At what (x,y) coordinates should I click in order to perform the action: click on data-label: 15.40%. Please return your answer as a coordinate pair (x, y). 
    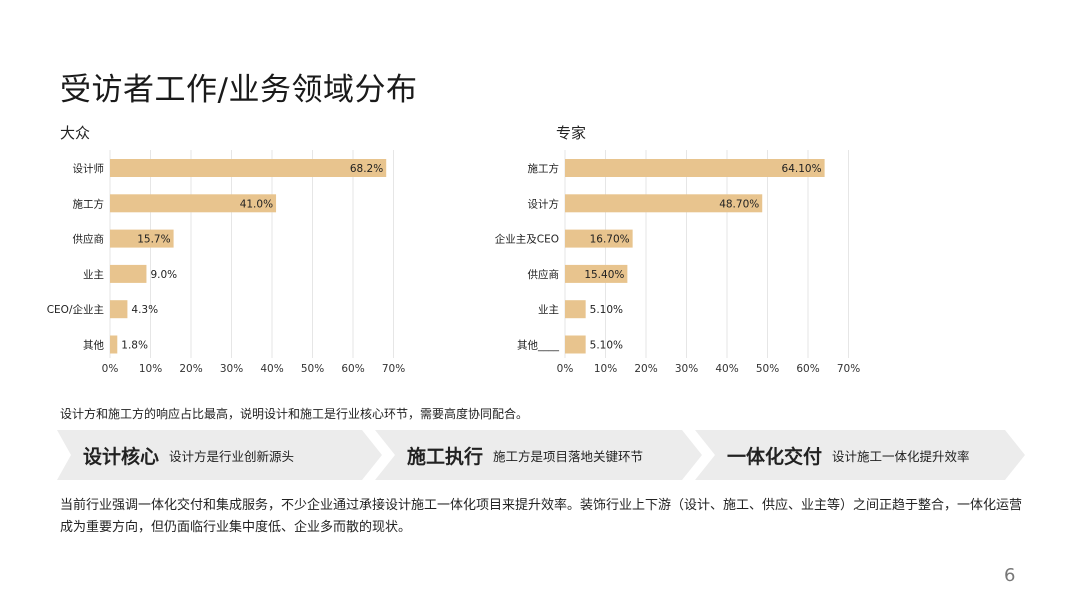
    Looking at the image, I should click on (604, 275).